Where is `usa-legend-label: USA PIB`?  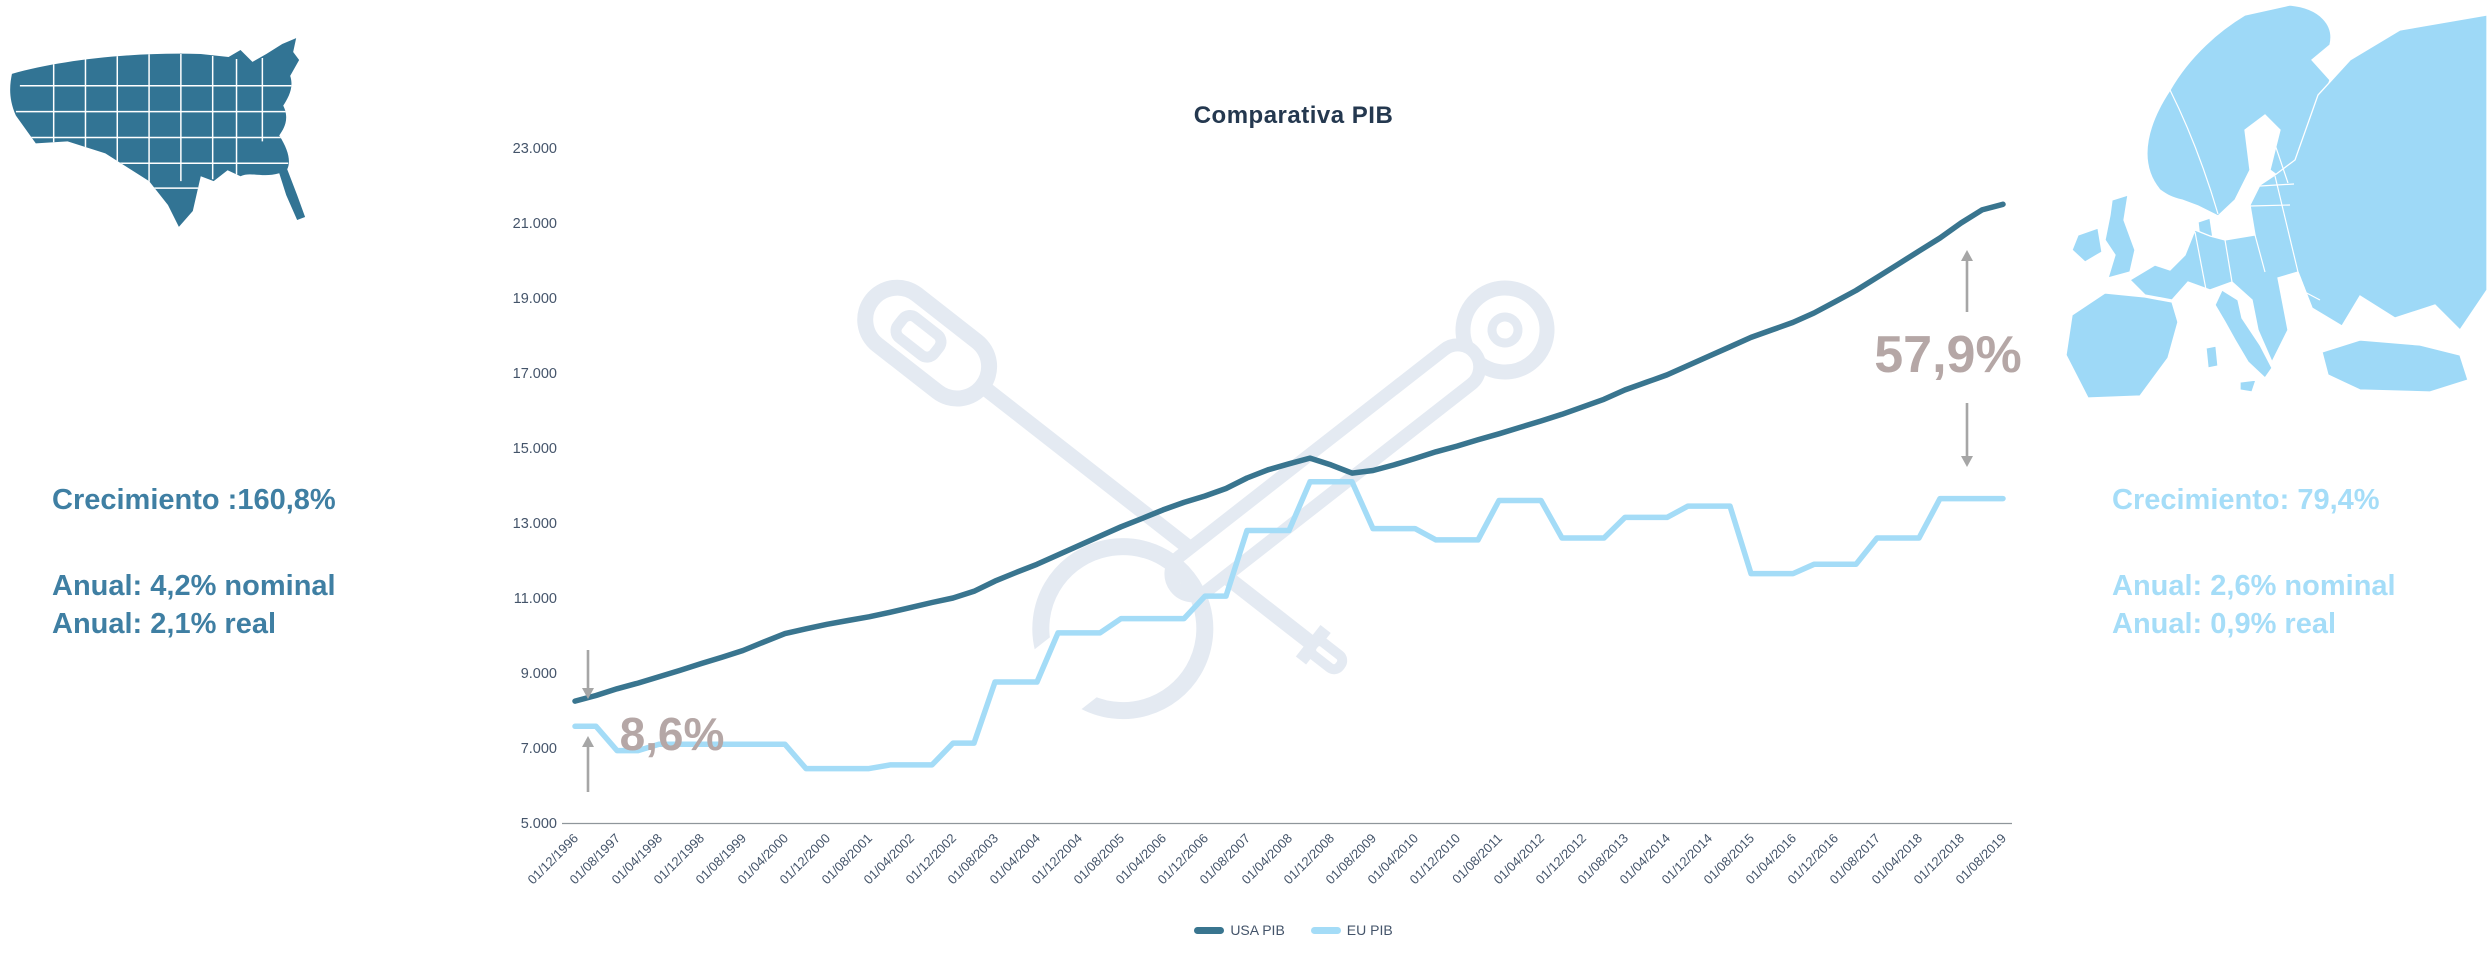
usa-legend-label: USA PIB is located at coordinates (1257, 930).